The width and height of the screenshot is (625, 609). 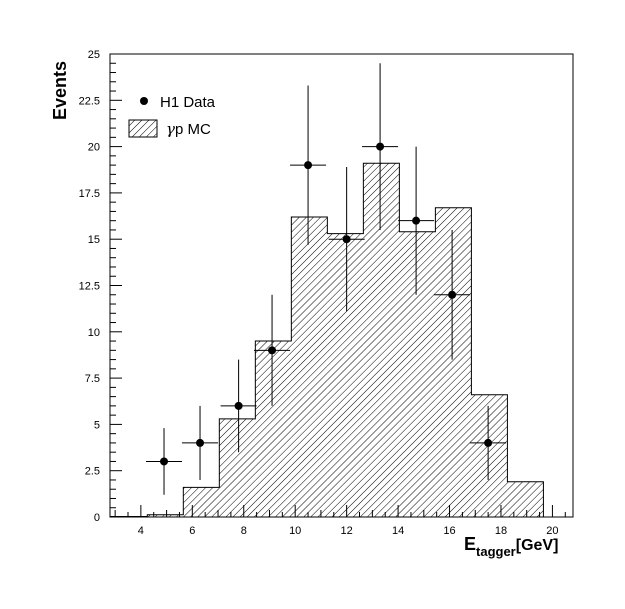 What do you see at coordinates (94, 333) in the screenshot?
I see `y-tick-label: 10` at bounding box center [94, 333].